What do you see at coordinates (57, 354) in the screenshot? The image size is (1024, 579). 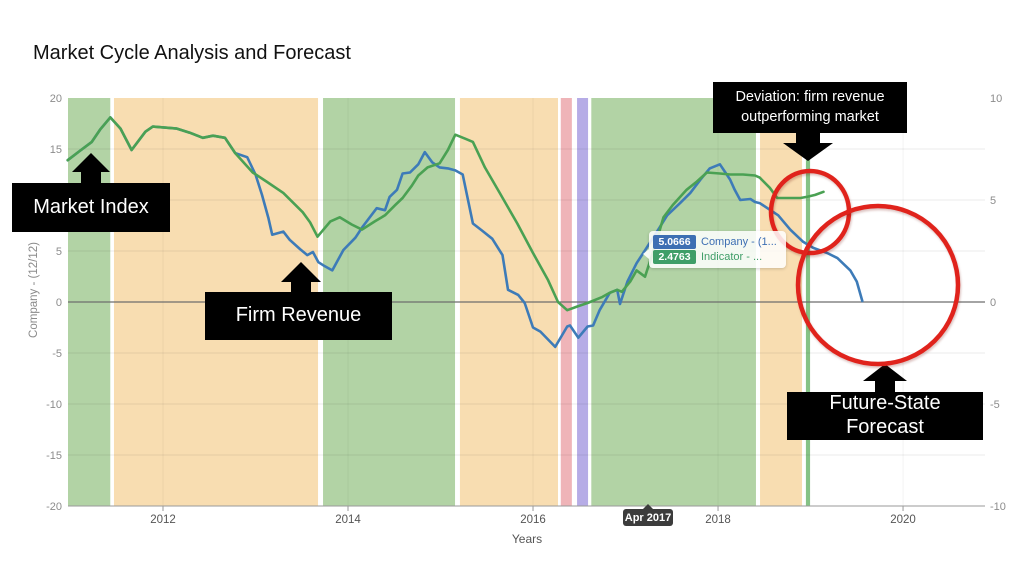 I see `y-left-tick--5: -5` at bounding box center [57, 354].